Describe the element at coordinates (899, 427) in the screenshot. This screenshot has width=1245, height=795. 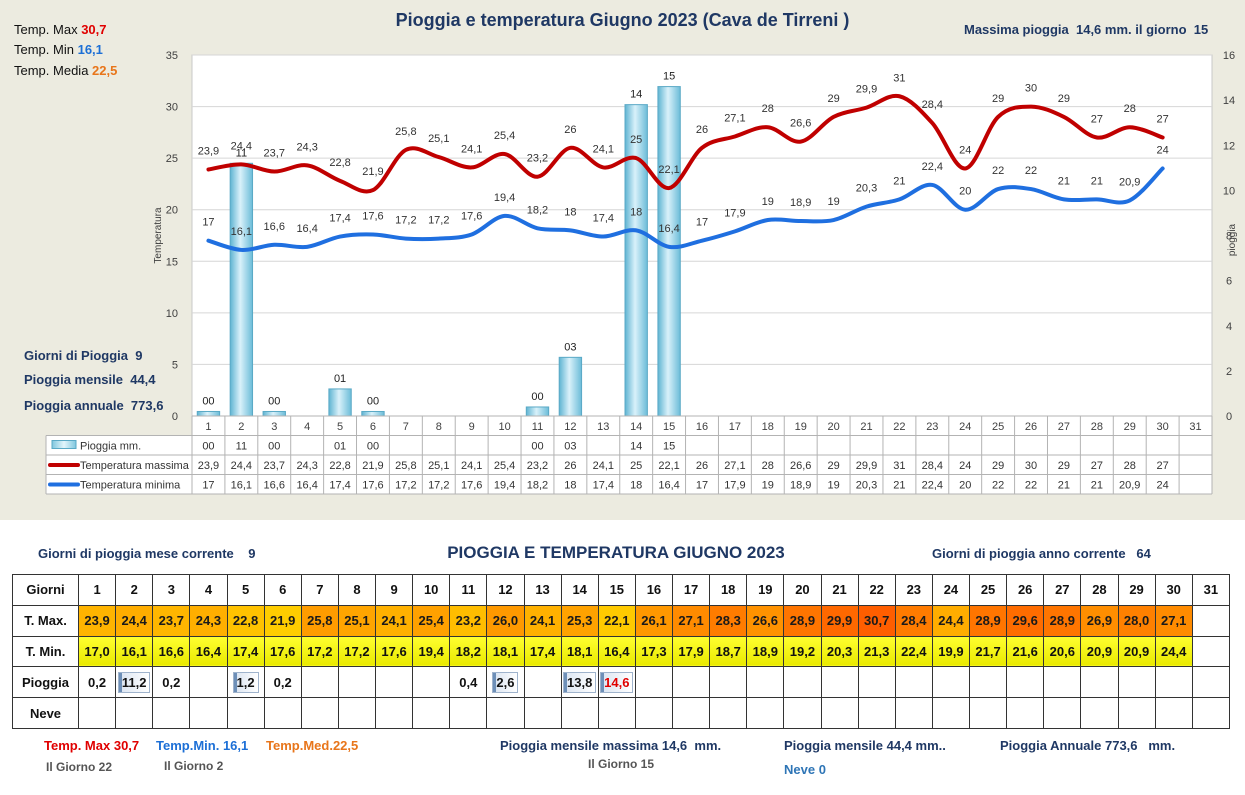
I see `x-tick-label: 22` at that location.